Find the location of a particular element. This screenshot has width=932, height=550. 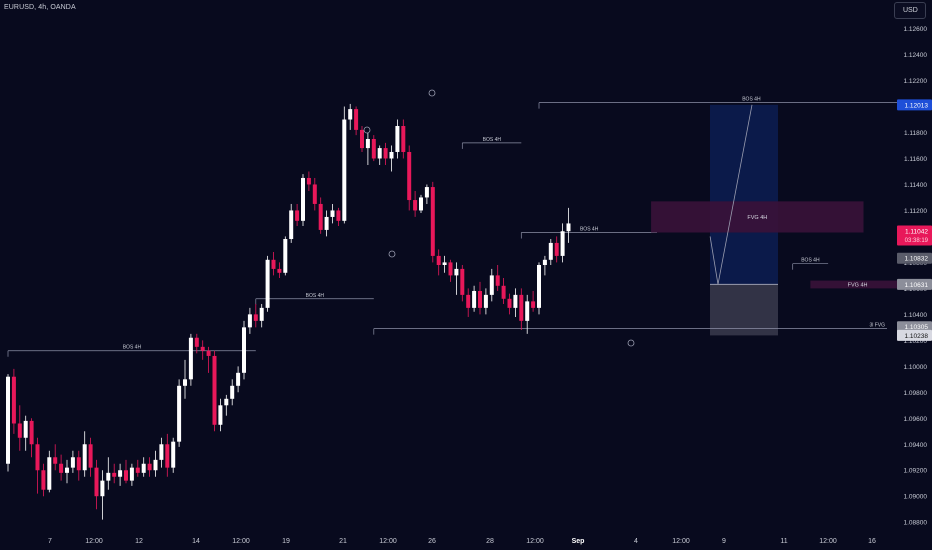

x-tick-label: 19 is located at coordinates (286, 541).